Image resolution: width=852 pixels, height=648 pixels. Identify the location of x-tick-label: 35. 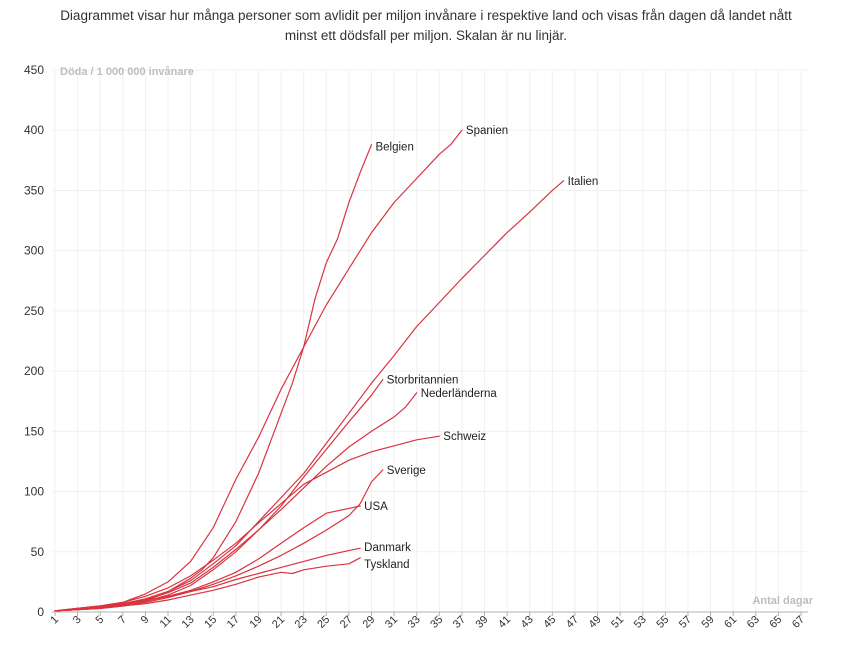
(436, 622).